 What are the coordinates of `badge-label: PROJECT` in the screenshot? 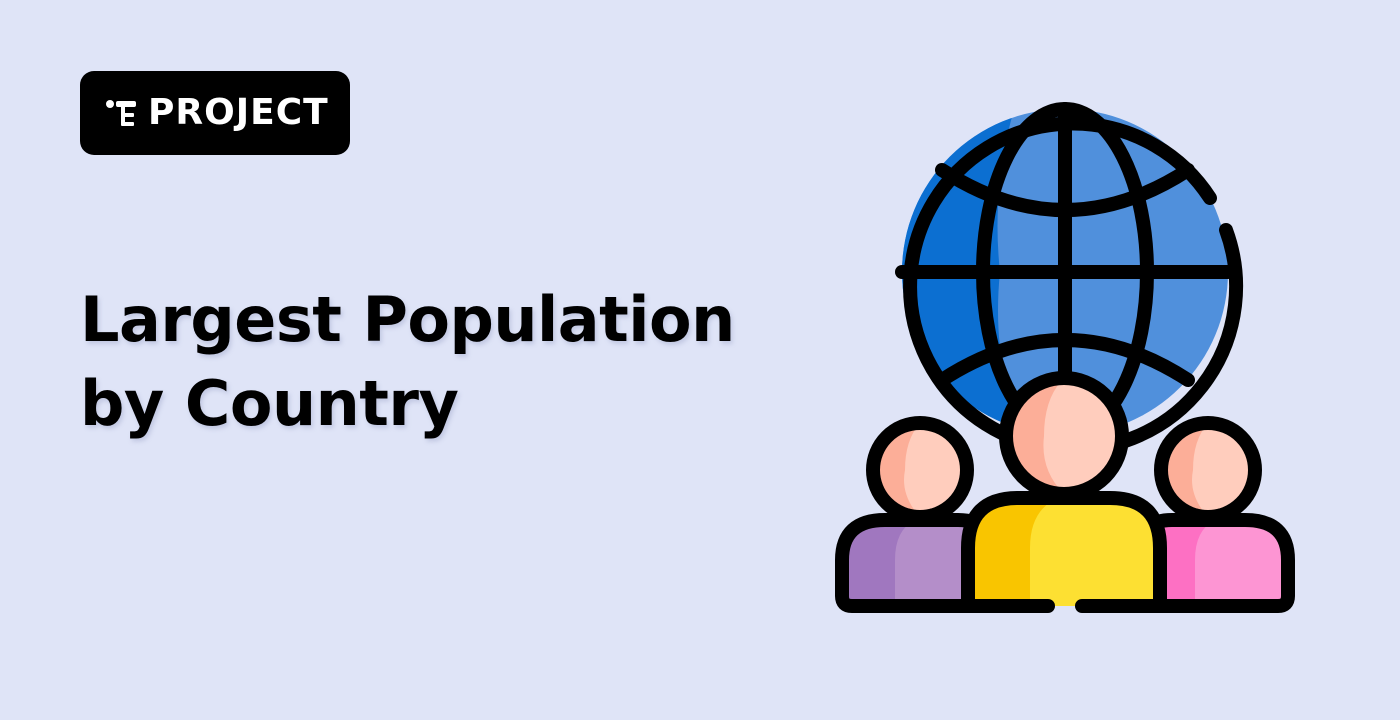 It's located at (238, 112).